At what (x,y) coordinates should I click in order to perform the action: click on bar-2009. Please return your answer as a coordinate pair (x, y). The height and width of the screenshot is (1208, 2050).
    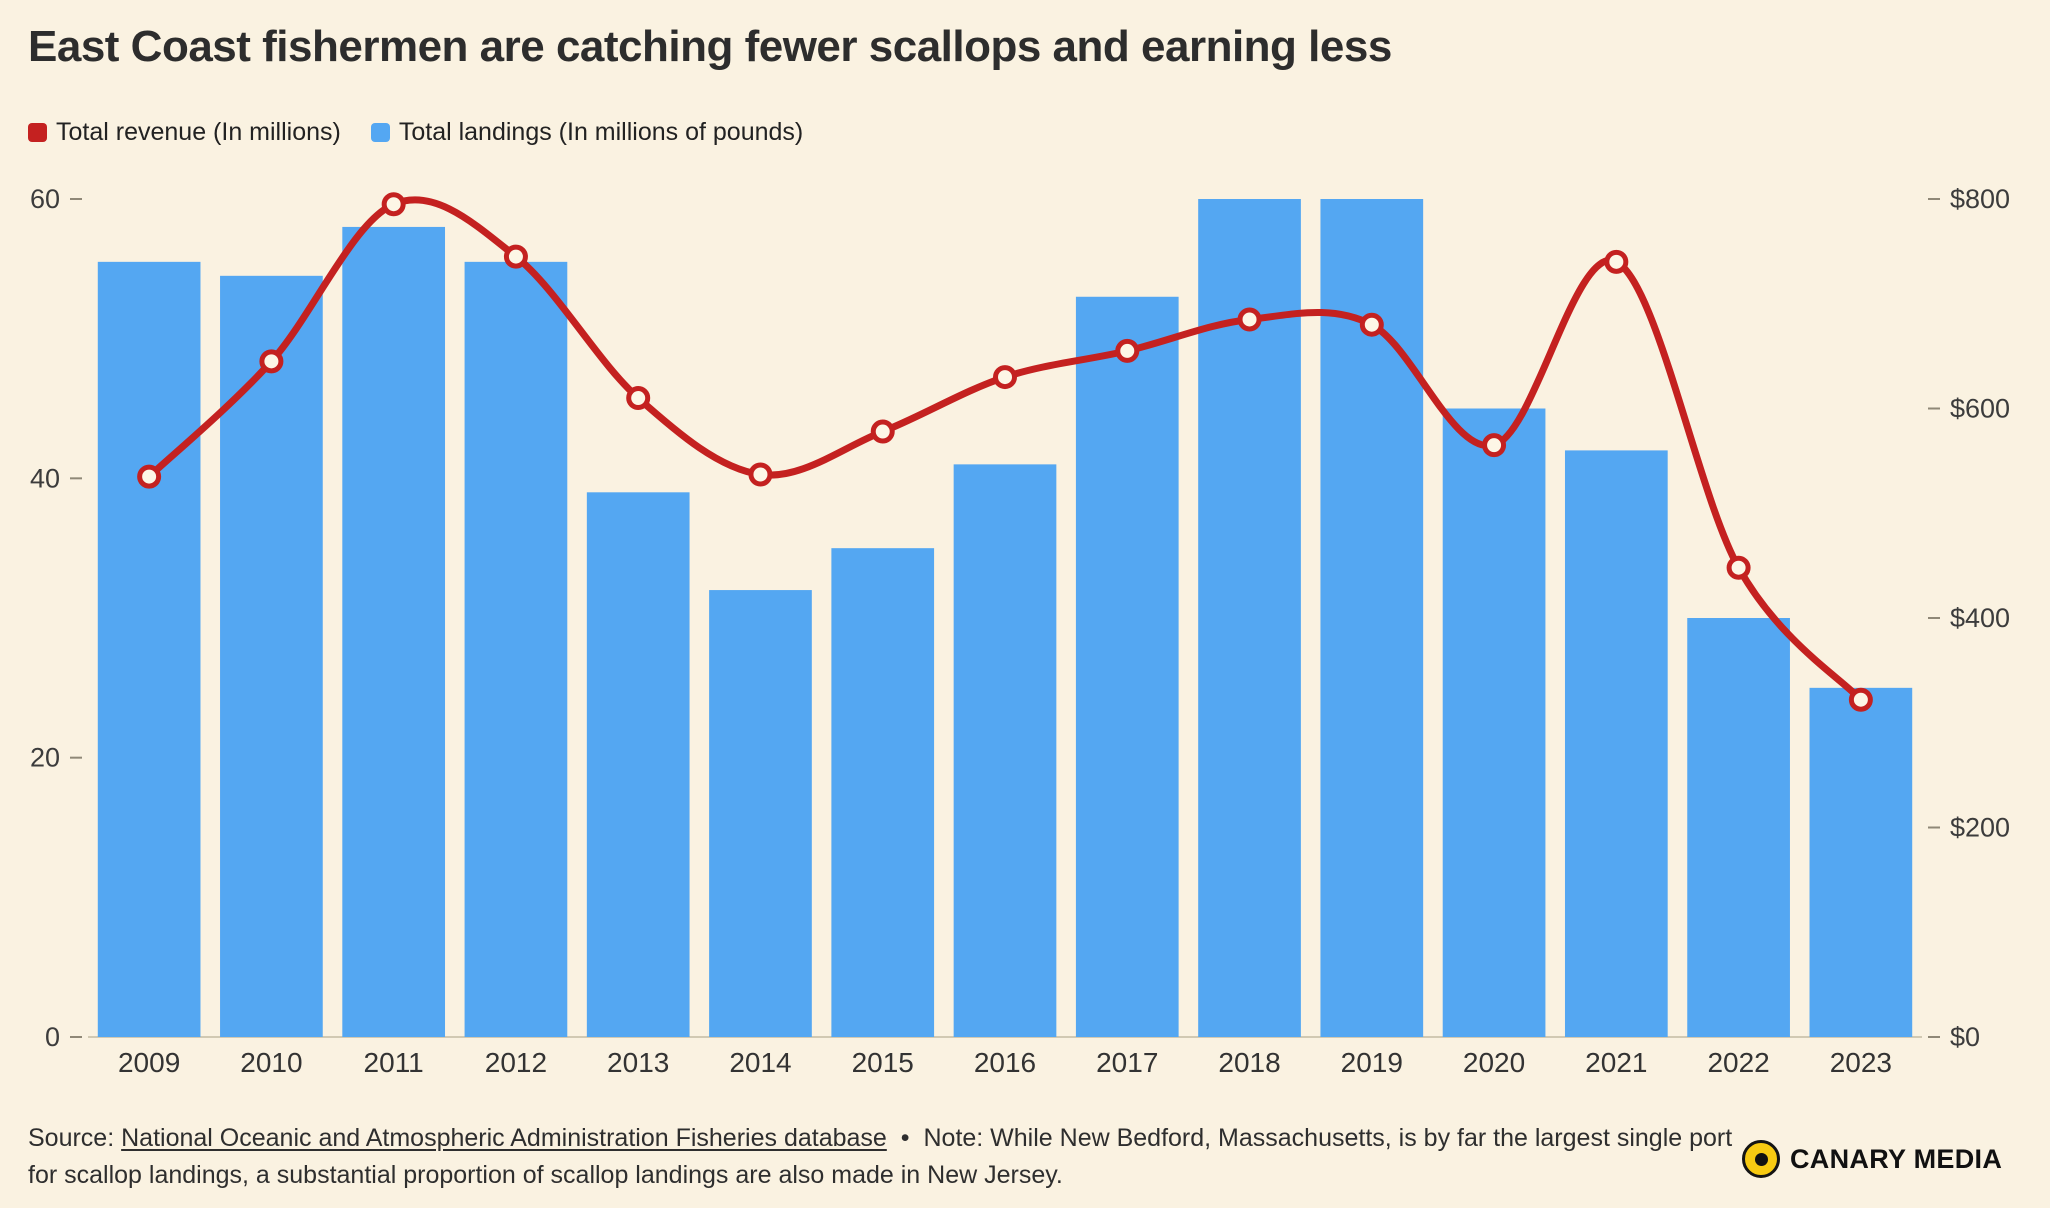
    Looking at the image, I should click on (149, 649).